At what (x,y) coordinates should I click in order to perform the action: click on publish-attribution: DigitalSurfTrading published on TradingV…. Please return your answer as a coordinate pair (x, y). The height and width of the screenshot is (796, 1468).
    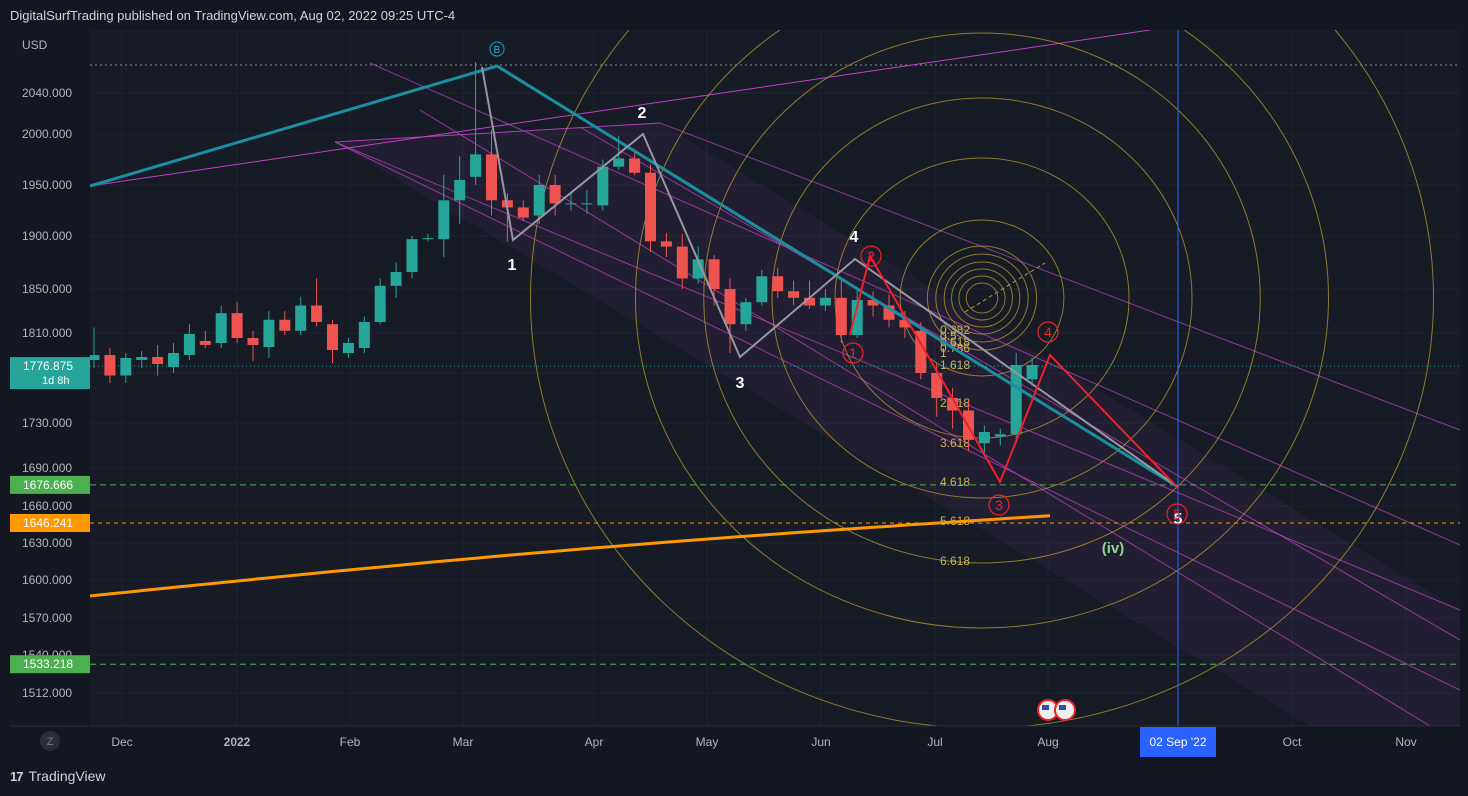
    Looking at the image, I should click on (233, 15).